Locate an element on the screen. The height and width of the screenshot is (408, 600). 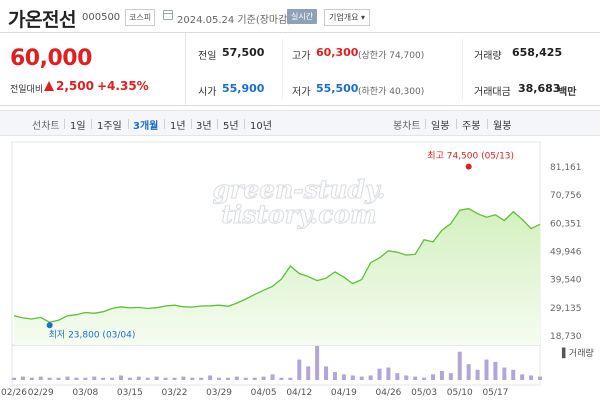
watermark-line-1: green-study. is located at coordinates (299, 189).